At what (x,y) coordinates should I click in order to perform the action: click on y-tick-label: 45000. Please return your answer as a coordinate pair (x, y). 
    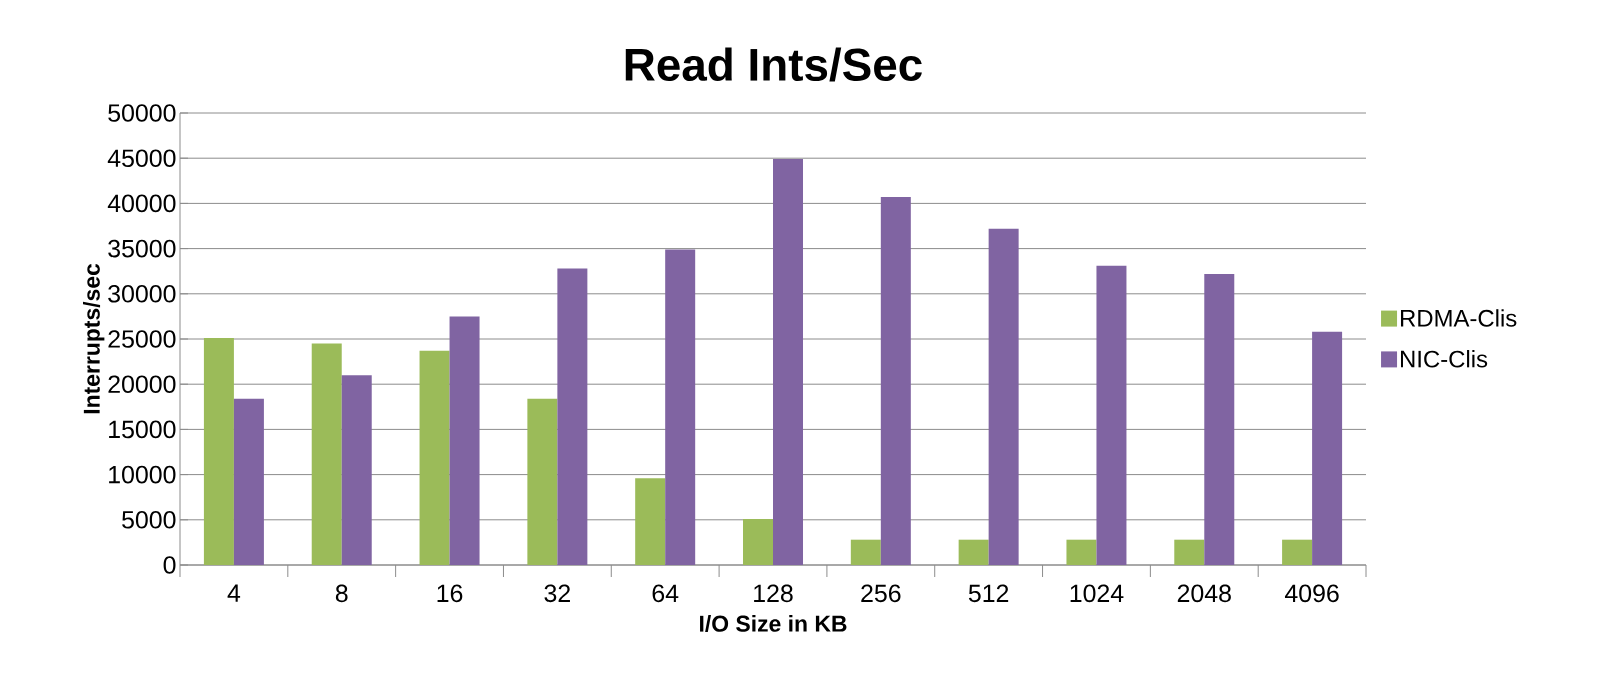
    Looking at the image, I should click on (141, 158).